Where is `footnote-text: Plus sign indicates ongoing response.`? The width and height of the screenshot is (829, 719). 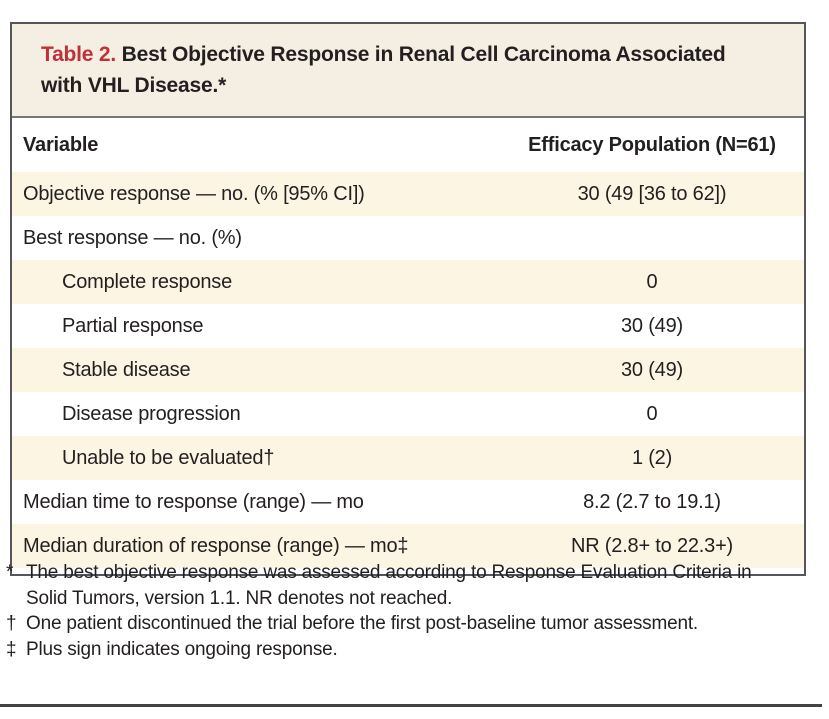
footnote-text: Plus sign indicates ongoing response. is located at coordinates (182, 649).